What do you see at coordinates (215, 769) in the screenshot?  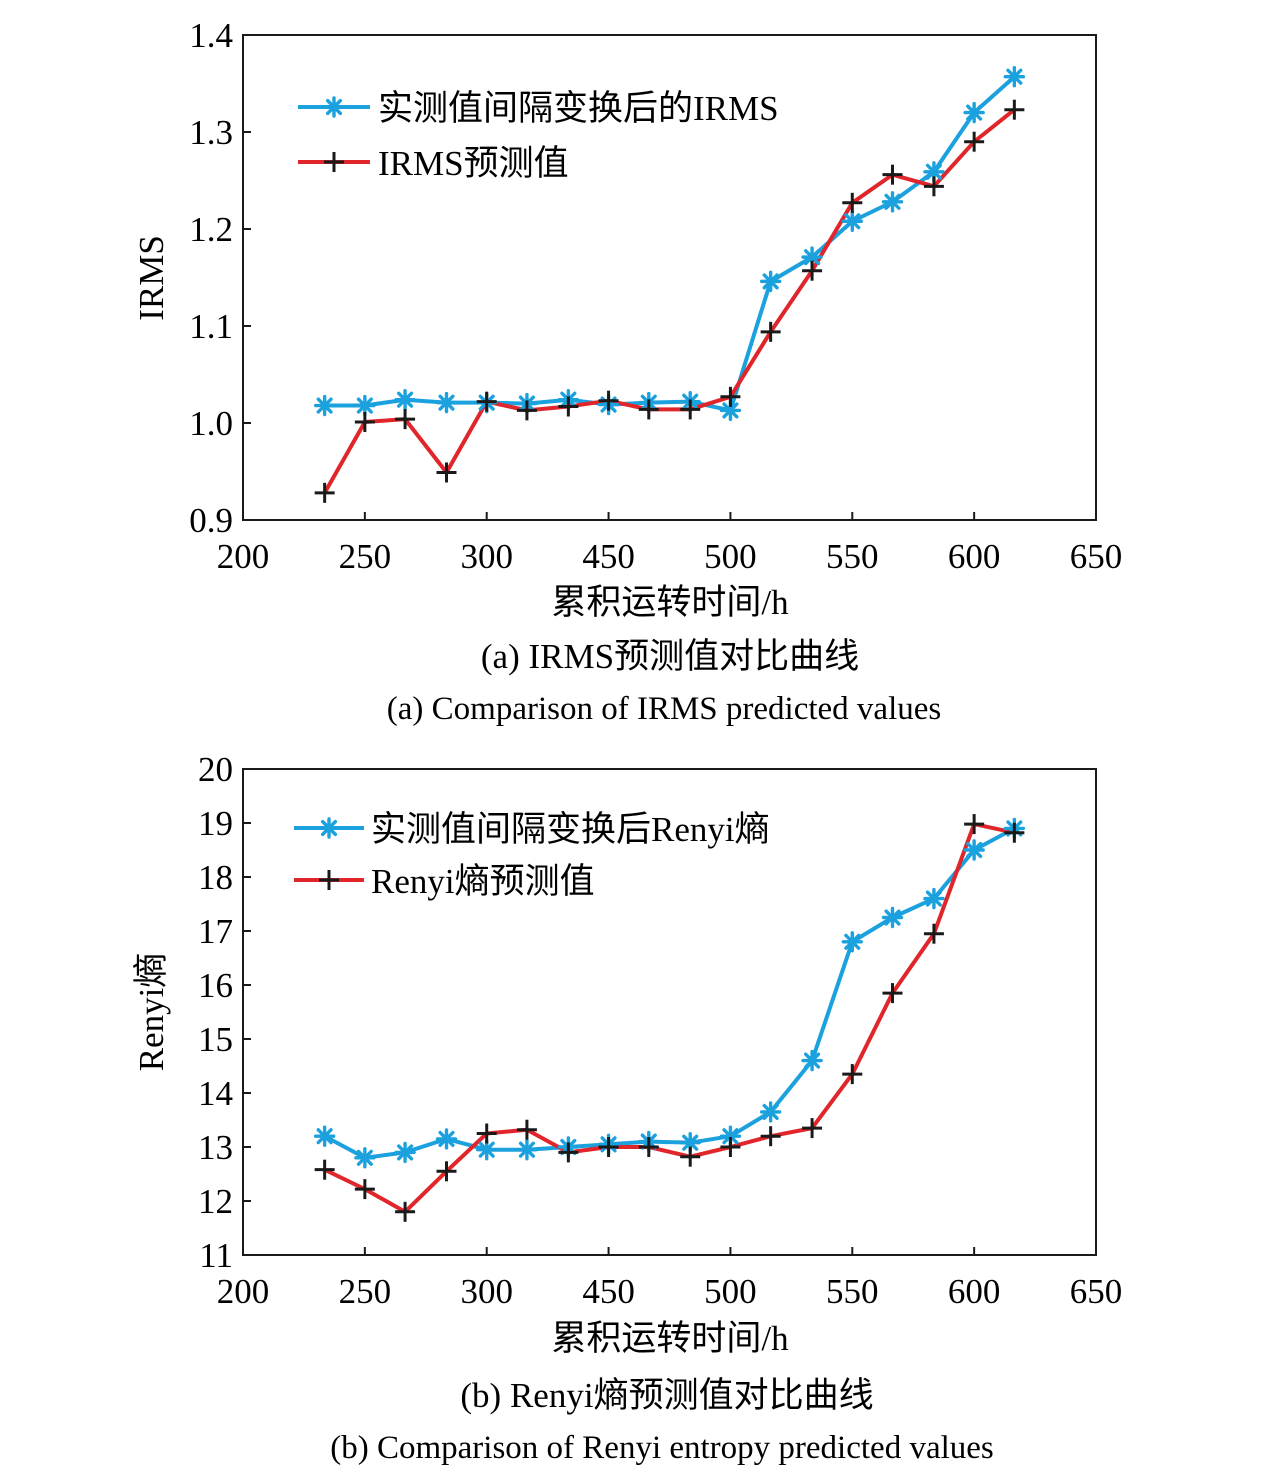 I see `y-tick-label: 20` at bounding box center [215, 769].